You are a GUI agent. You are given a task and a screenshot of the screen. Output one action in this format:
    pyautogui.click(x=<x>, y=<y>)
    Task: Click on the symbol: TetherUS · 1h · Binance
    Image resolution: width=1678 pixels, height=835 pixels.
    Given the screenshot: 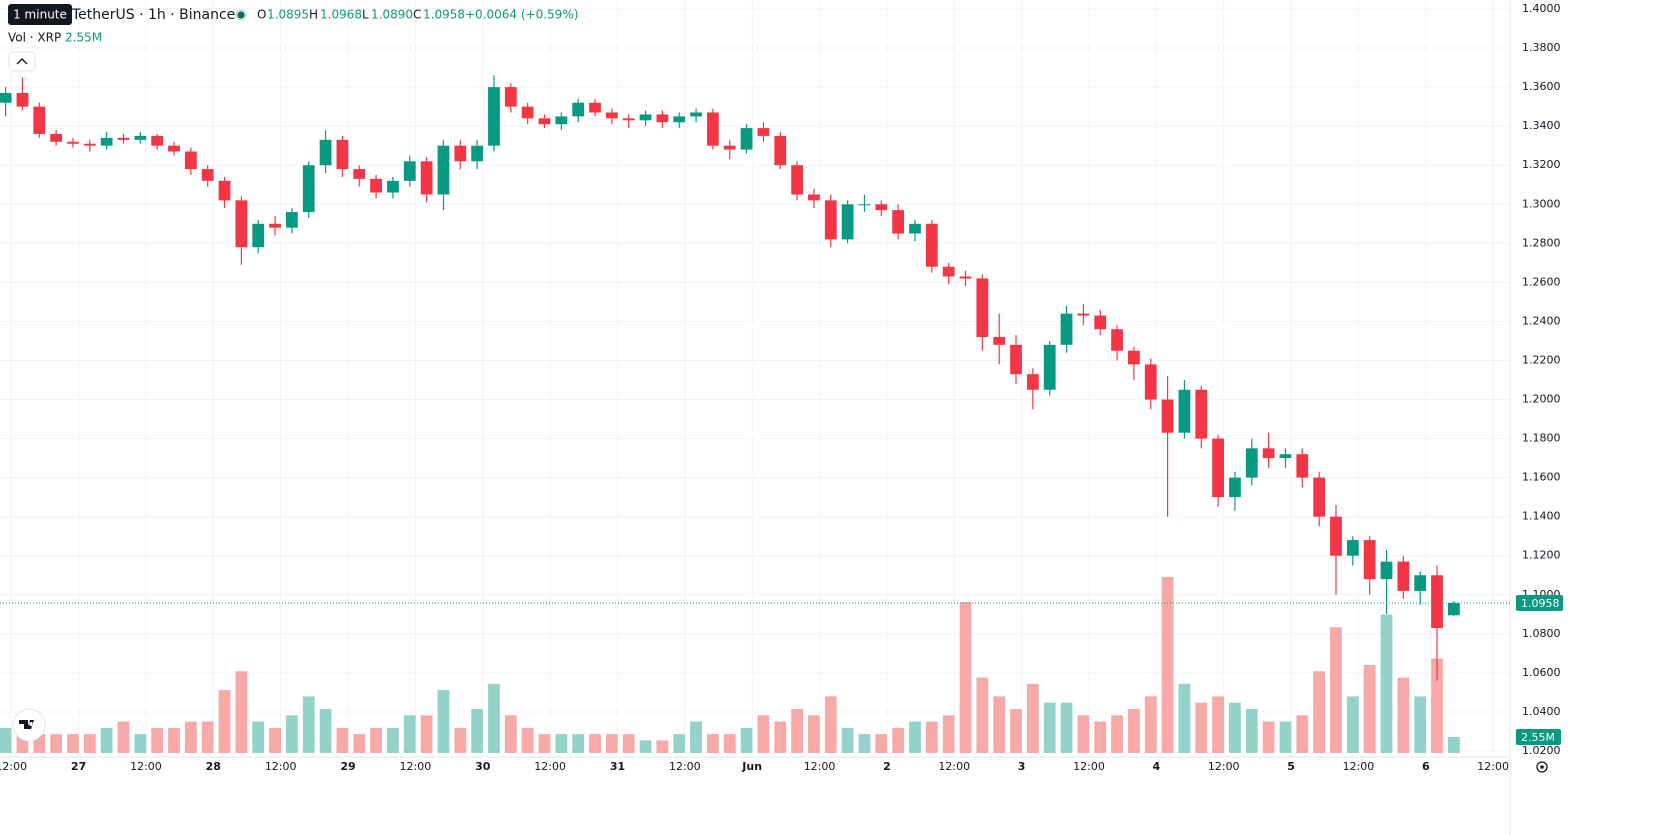 What is the action you would take?
    pyautogui.click(x=153, y=15)
    